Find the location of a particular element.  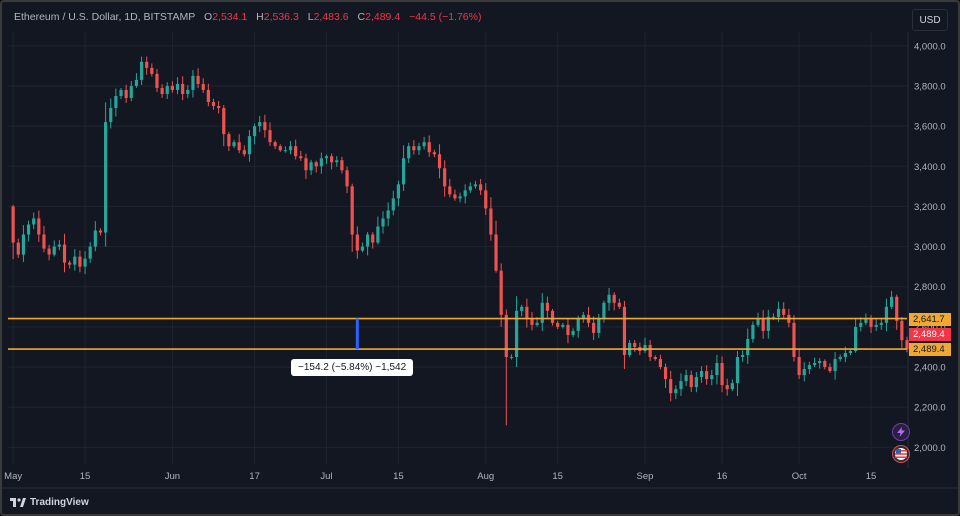

measure-bar is located at coordinates (357, 334).